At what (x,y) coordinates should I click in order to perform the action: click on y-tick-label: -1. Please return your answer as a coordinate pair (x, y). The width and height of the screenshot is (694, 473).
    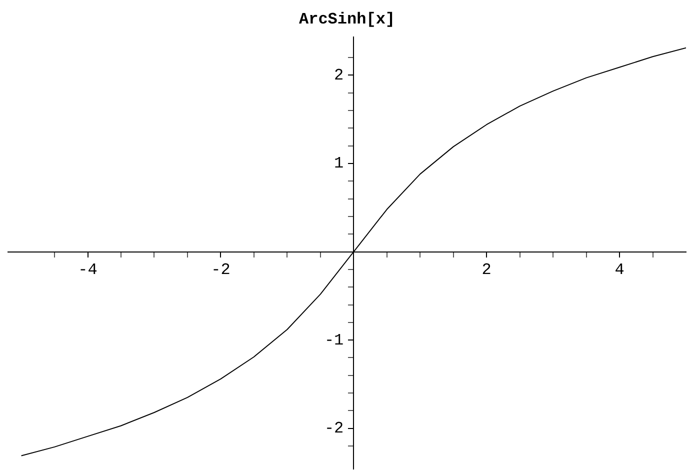
    Looking at the image, I should click on (334, 340).